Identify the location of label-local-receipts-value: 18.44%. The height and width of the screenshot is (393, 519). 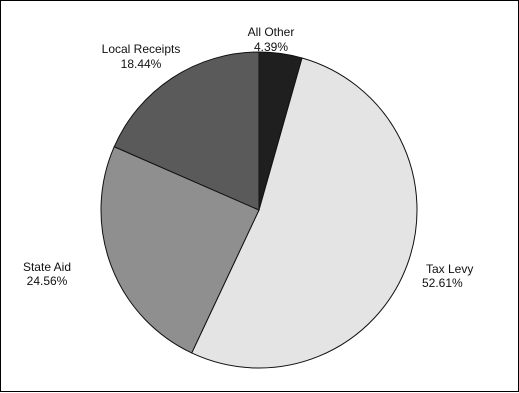
(141, 64).